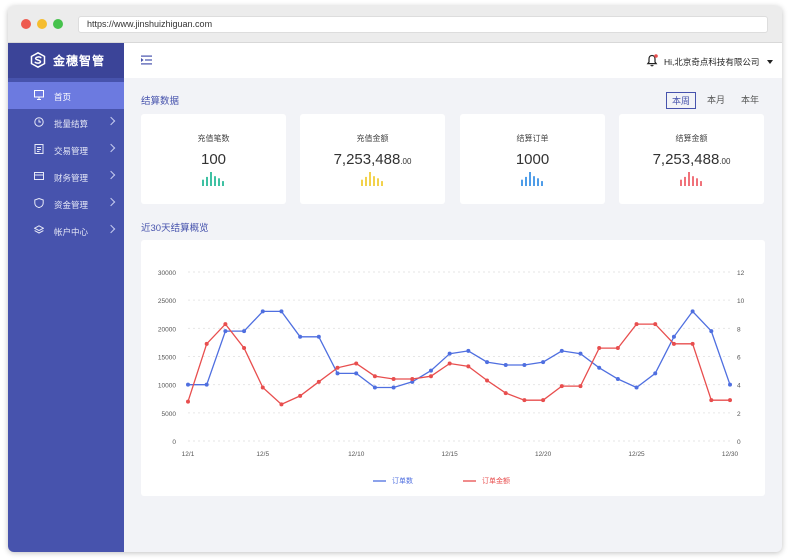 The image size is (790, 560). What do you see at coordinates (372, 159) in the screenshot?
I see `stat-card: 充值金额 7,253,488.00` at bounding box center [372, 159].